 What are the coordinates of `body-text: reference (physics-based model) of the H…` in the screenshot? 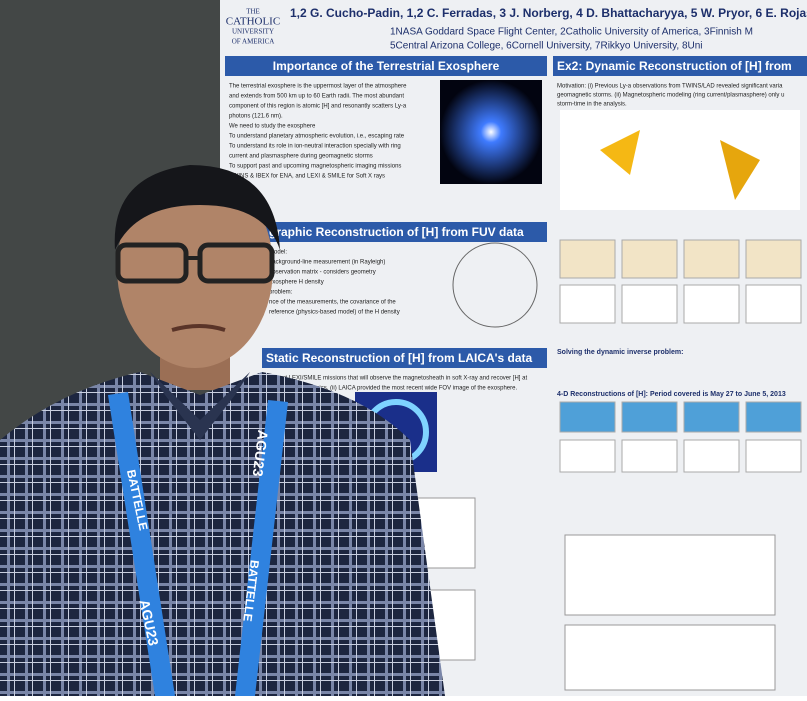 It's located at (334, 313).